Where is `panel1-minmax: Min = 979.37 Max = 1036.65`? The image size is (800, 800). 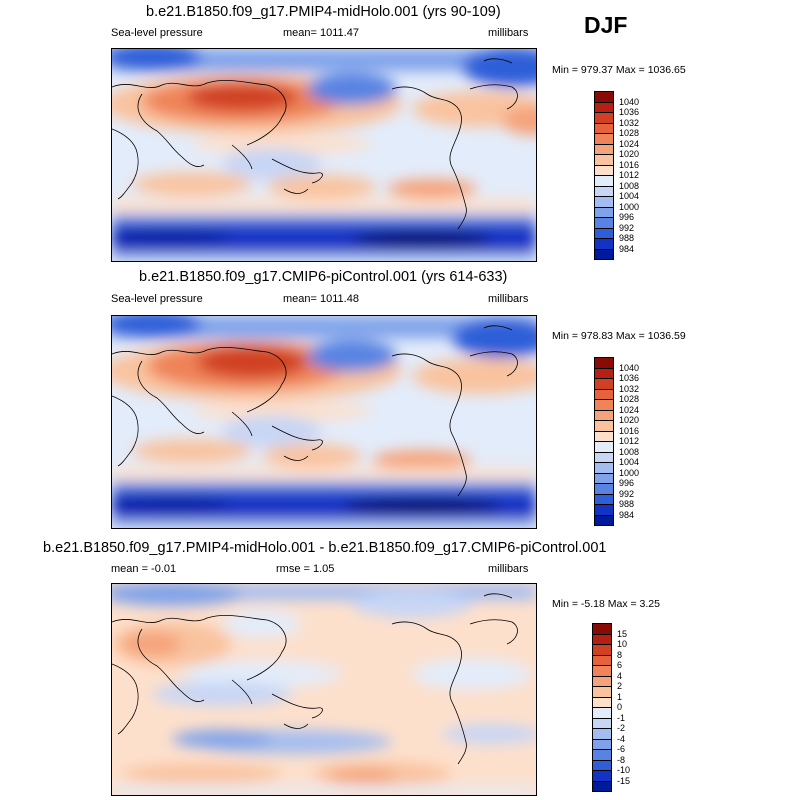
panel1-minmax: Min = 979.37 Max = 1036.65 is located at coordinates (619, 70).